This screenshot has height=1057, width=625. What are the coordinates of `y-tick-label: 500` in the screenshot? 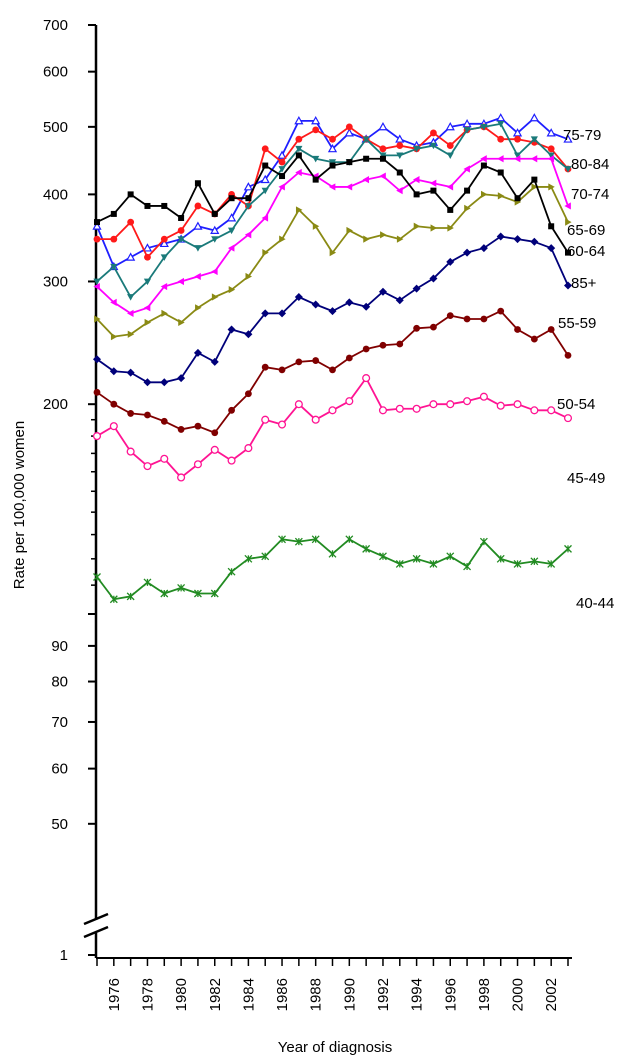 It's located at (55, 127).